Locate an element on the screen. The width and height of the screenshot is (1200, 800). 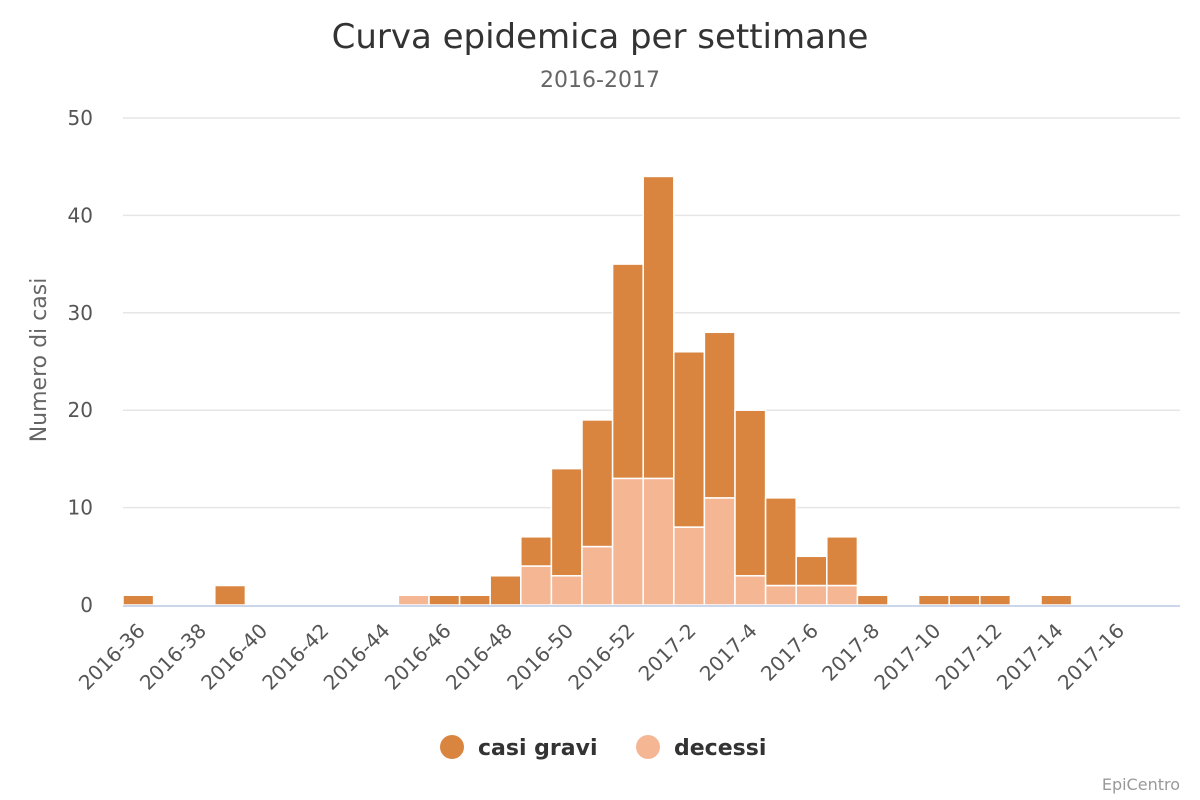
x-tick-label: 2017-14 is located at coordinates (1030, 657).